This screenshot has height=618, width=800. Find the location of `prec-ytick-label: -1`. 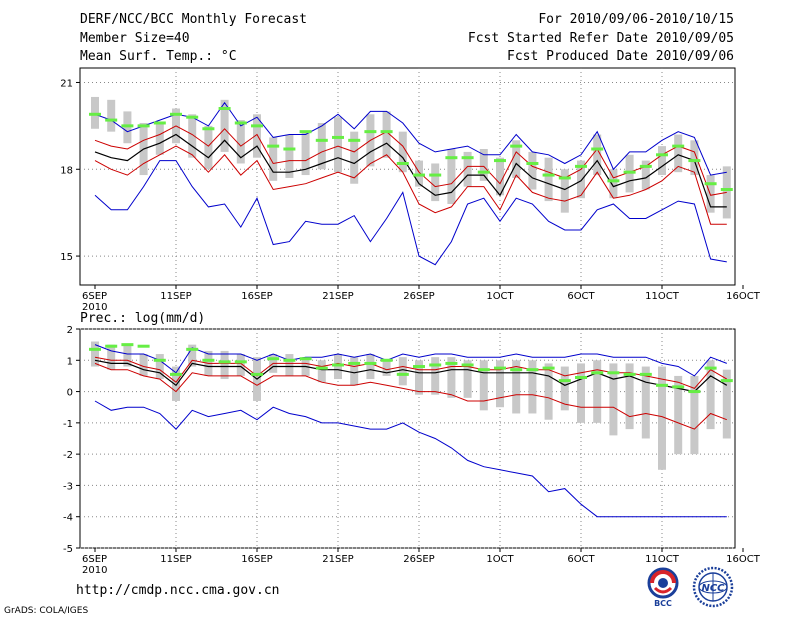

prec-ytick-label: -1 is located at coordinates (68, 424).